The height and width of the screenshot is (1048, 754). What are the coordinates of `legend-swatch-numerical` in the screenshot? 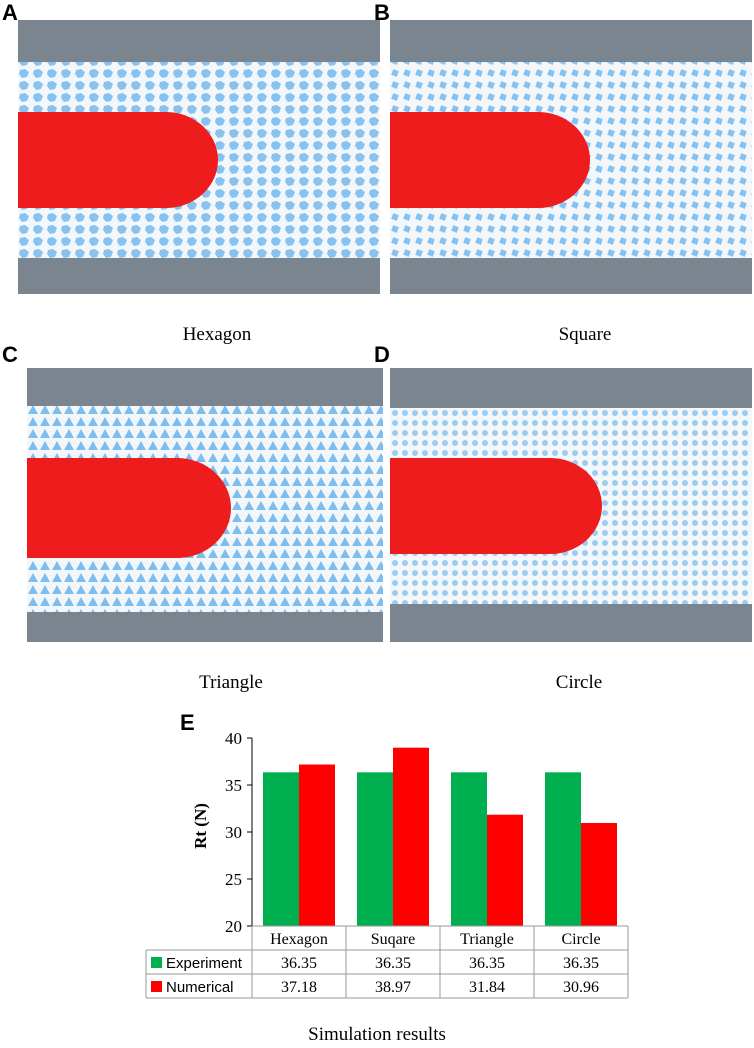 It's located at (156, 986).